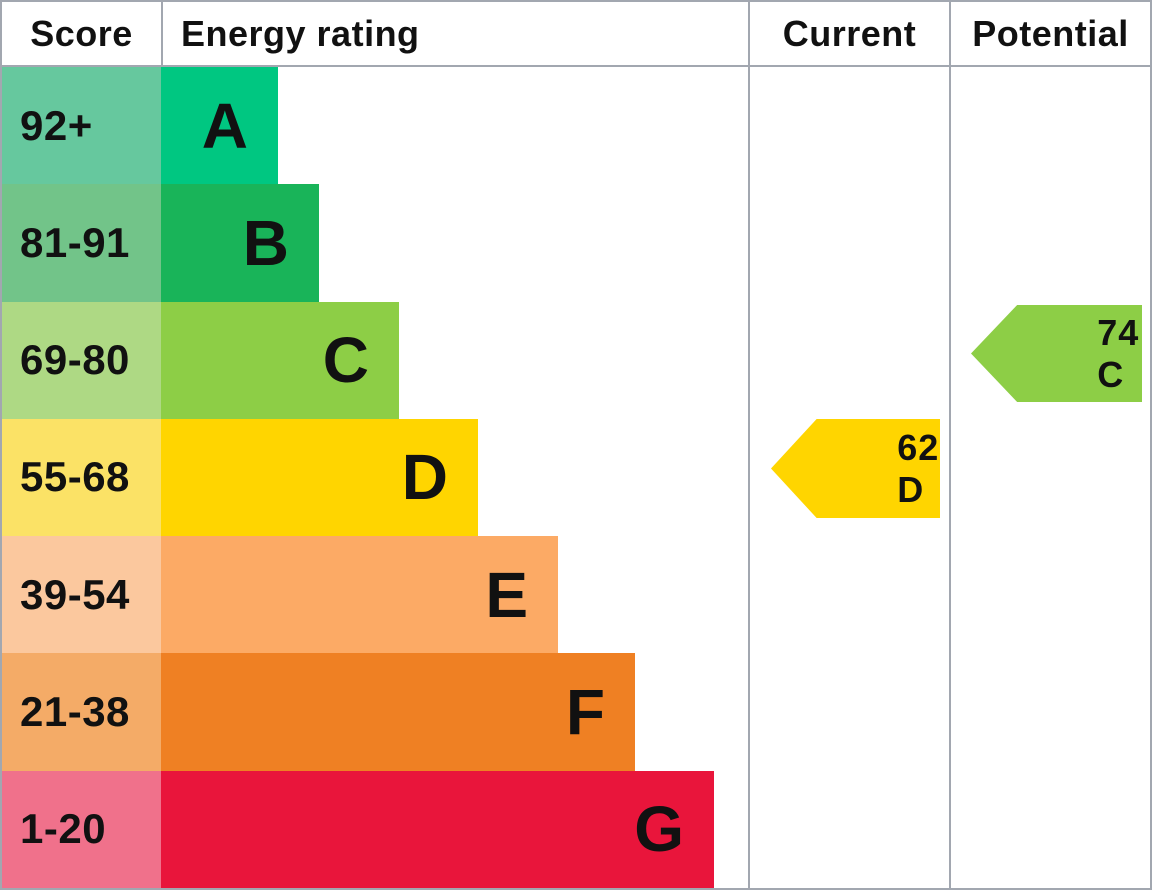 This screenshot has width=1152, height=890. I want to click on score-range-label-g: 1-20, so click(63, 829).